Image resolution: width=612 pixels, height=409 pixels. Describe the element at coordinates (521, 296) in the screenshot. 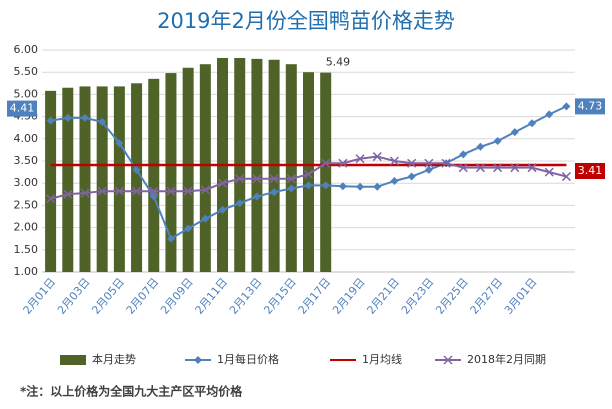

I see `x-tick-label: 3月01日` at that location.